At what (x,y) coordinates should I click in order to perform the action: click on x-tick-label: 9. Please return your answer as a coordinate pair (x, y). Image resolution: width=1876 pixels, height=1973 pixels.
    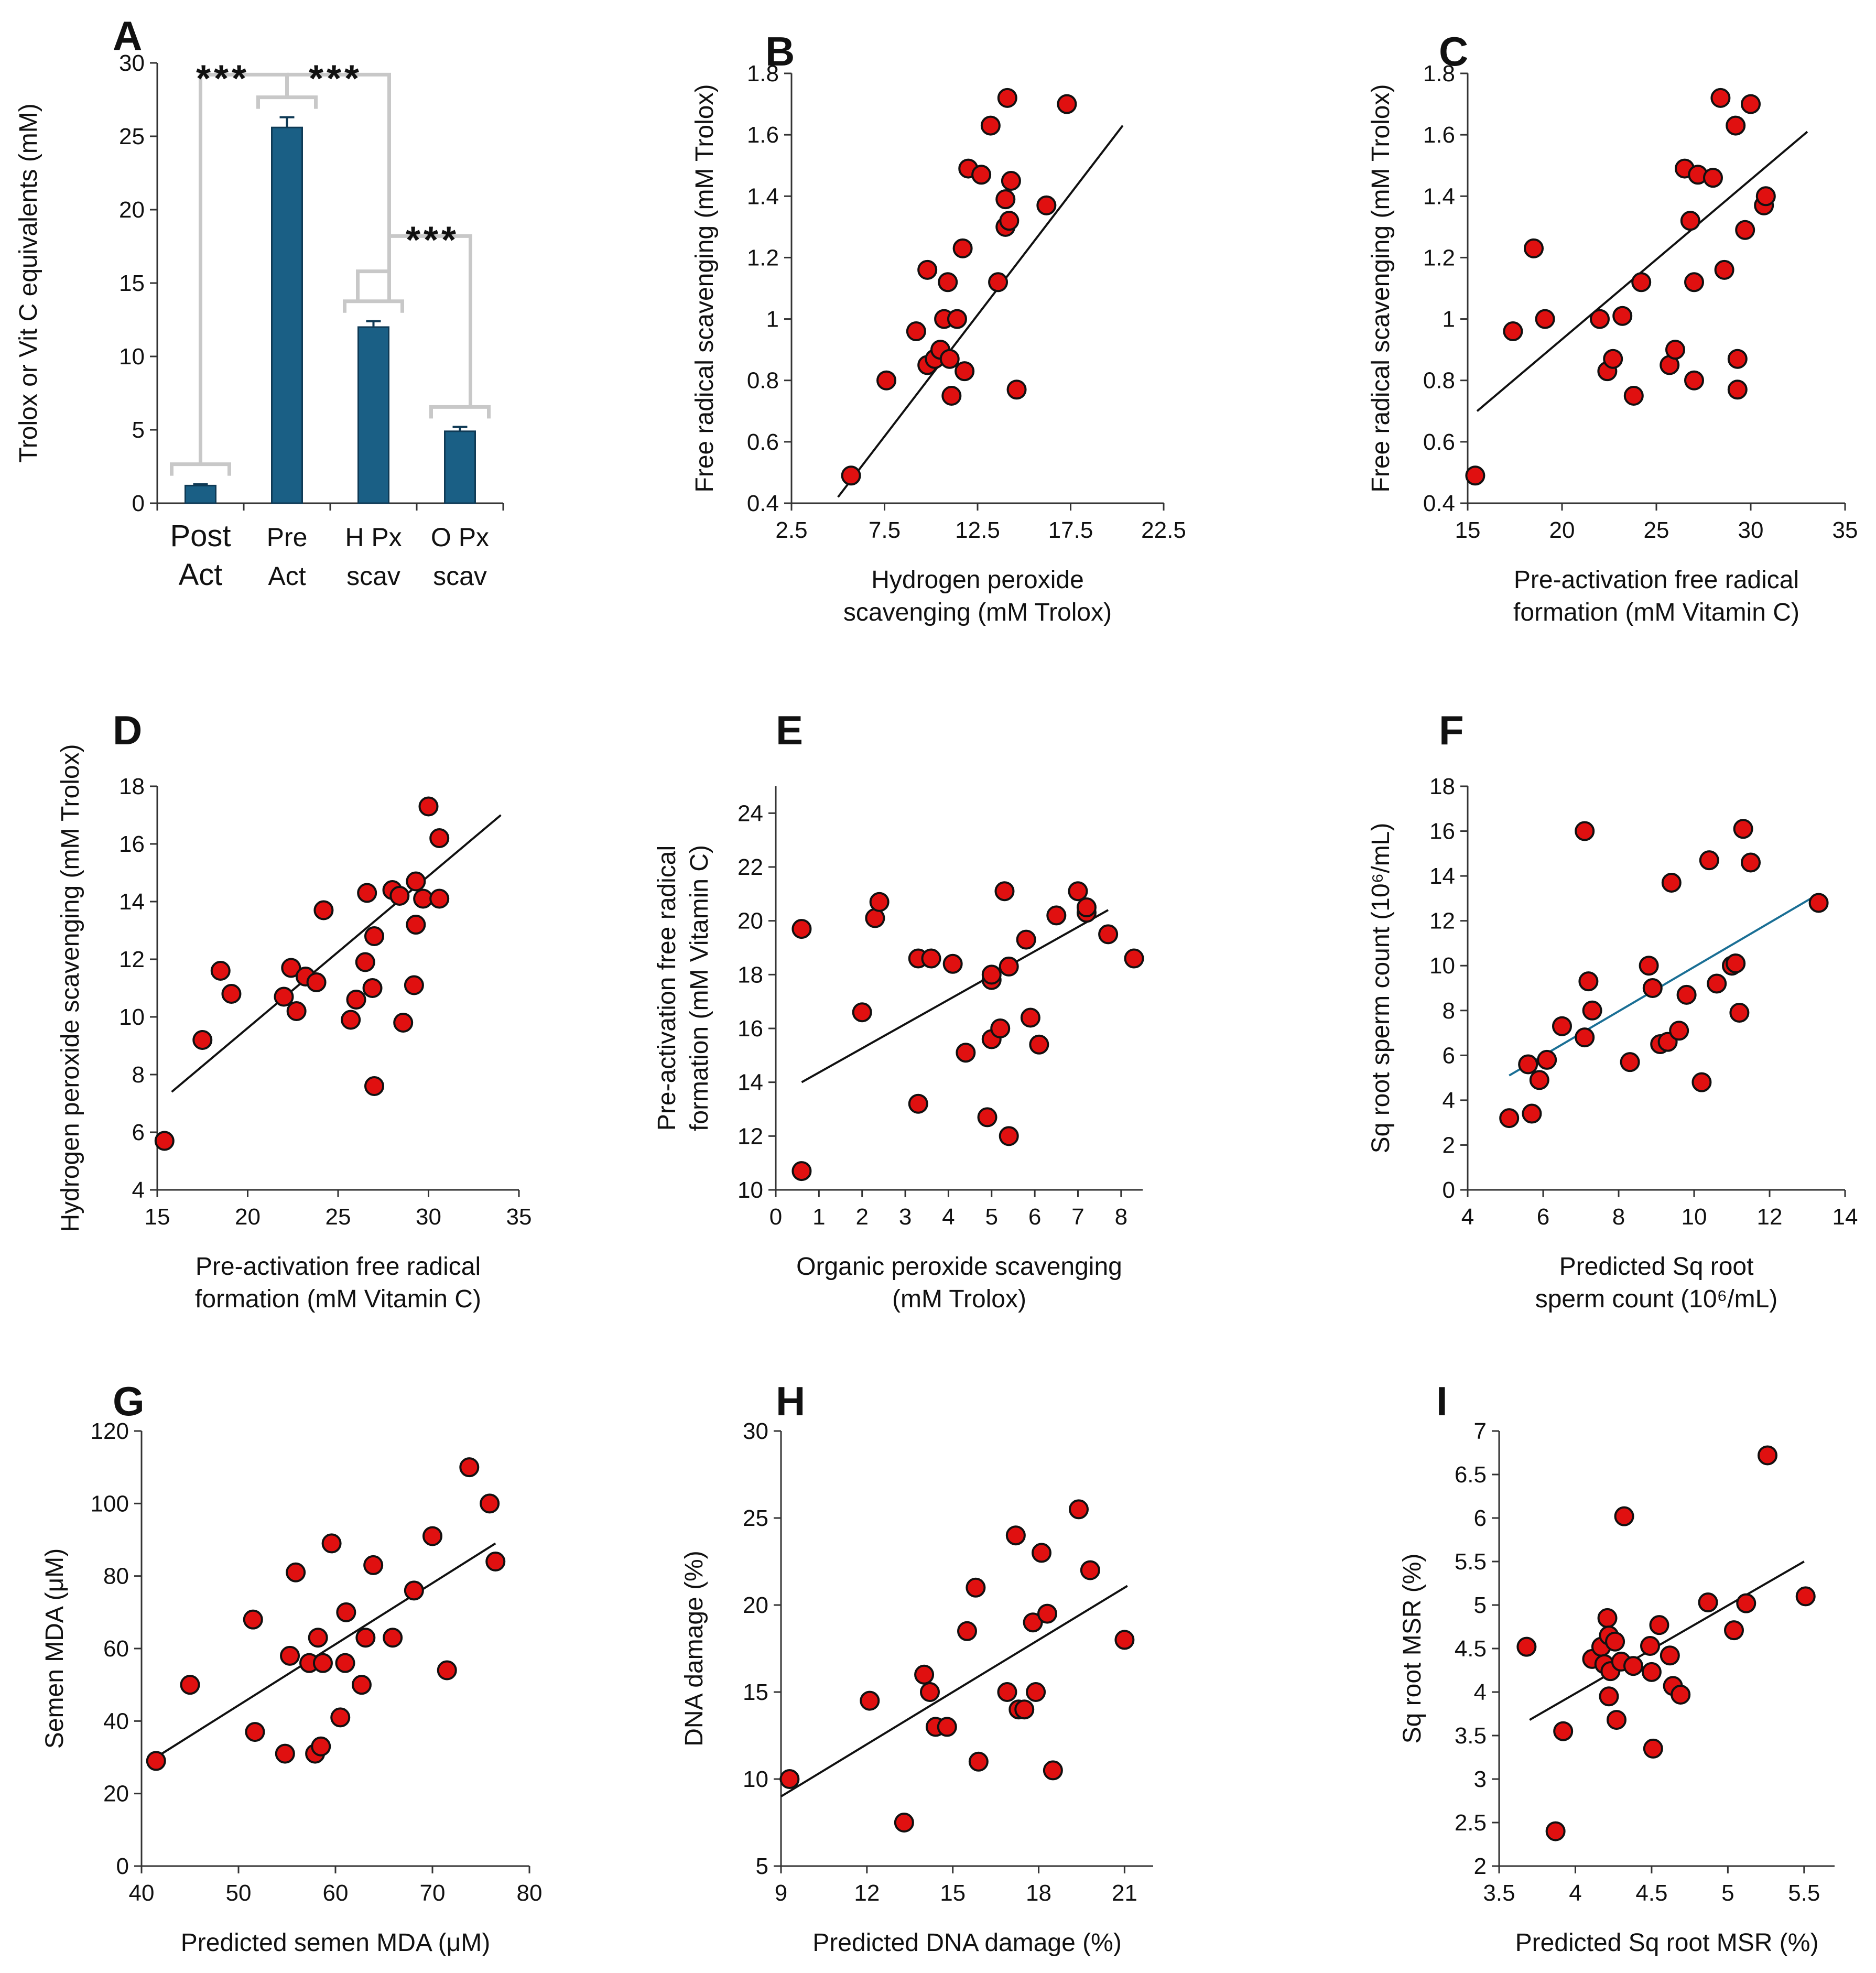
    Looking at the image, I should click on (781, 1893).